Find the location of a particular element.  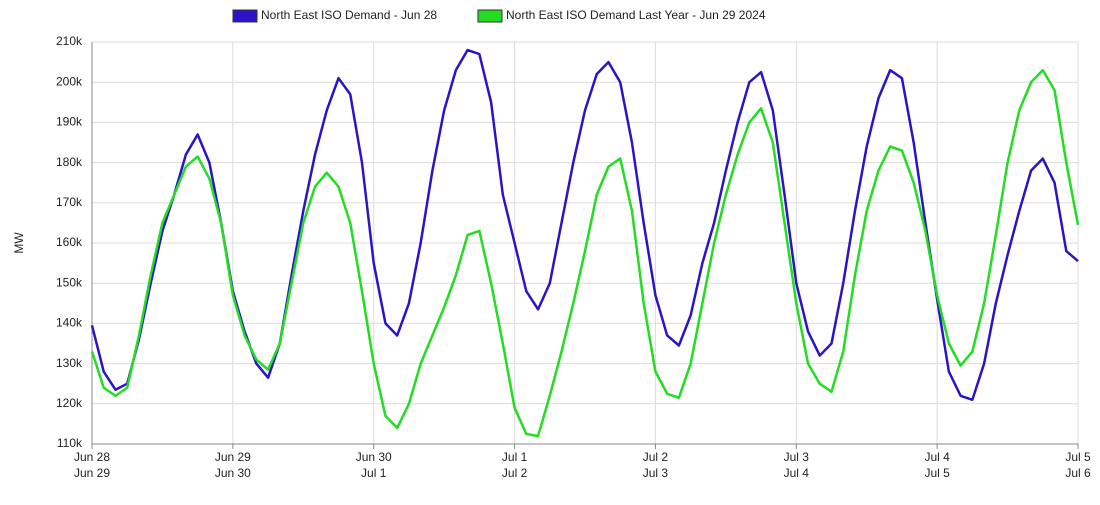

x-tick-label-last-year: Jul 2 is located at coordinates (515, 473).